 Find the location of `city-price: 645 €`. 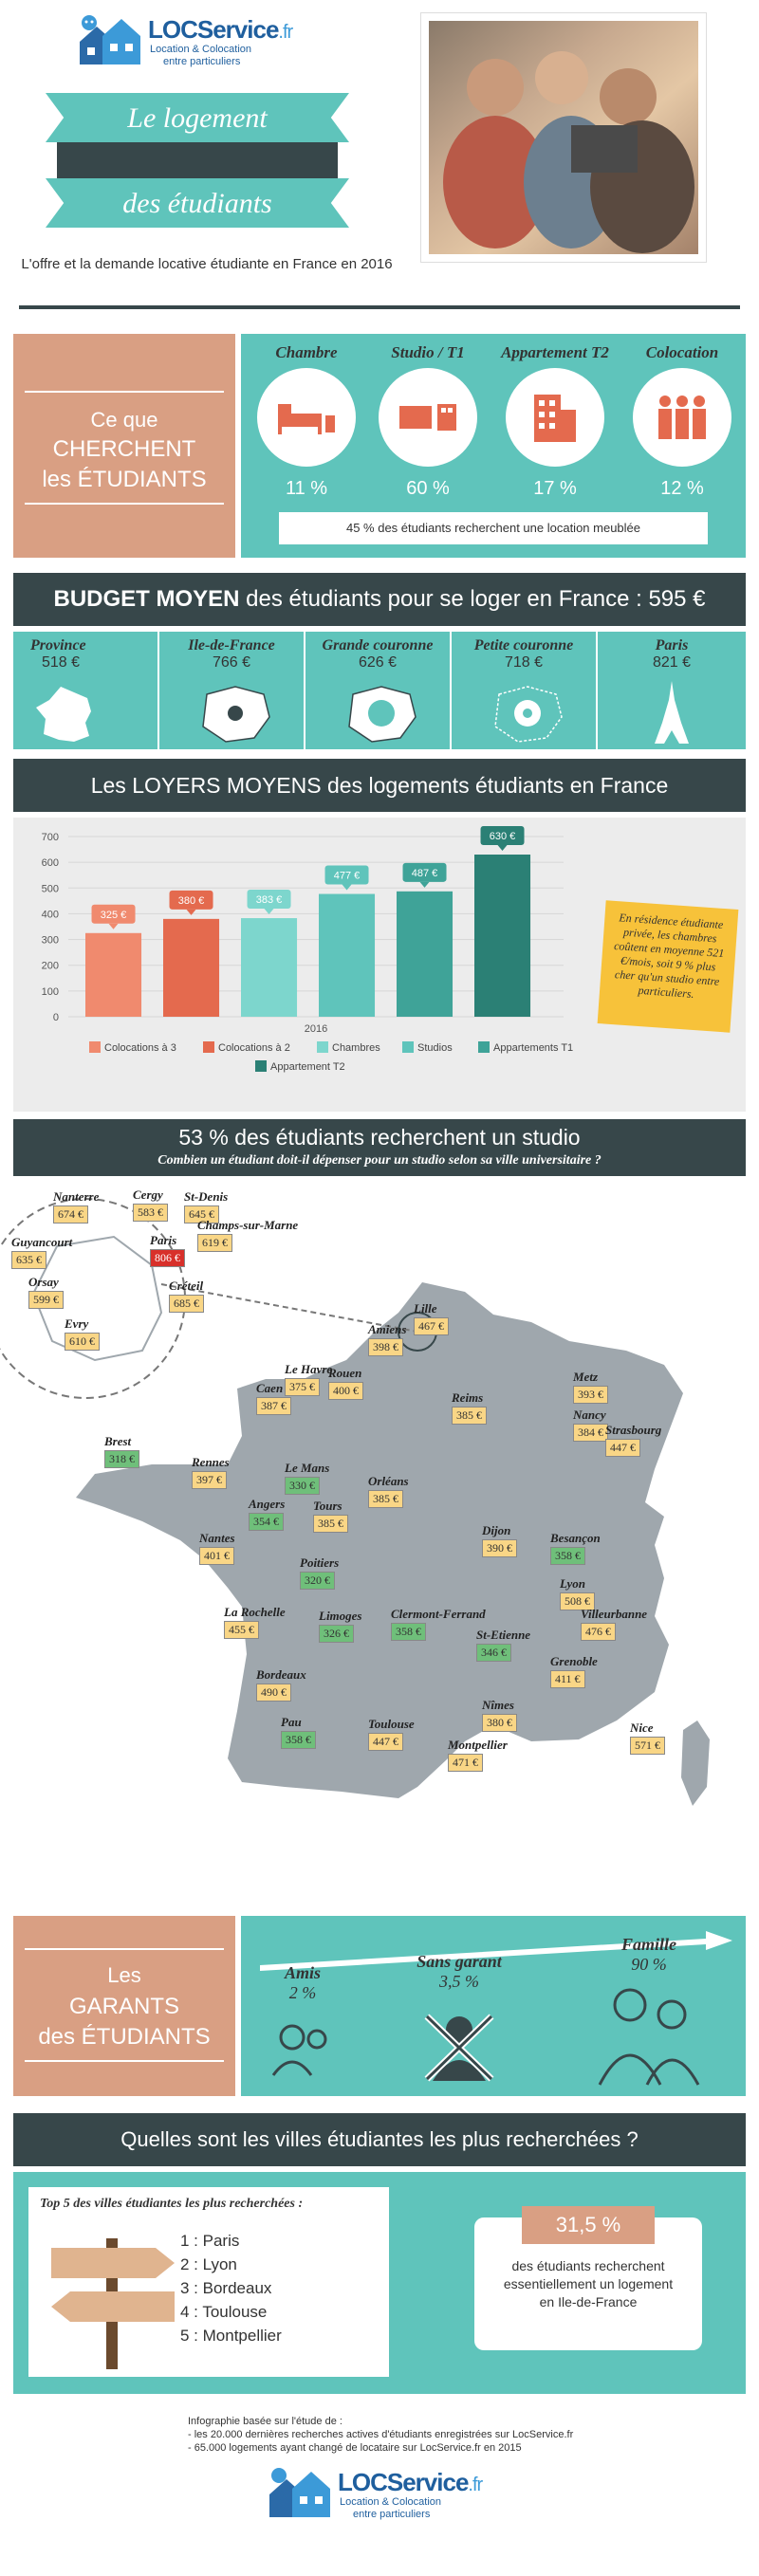

city-price: 645 € is located at coordinates (202, 1214).